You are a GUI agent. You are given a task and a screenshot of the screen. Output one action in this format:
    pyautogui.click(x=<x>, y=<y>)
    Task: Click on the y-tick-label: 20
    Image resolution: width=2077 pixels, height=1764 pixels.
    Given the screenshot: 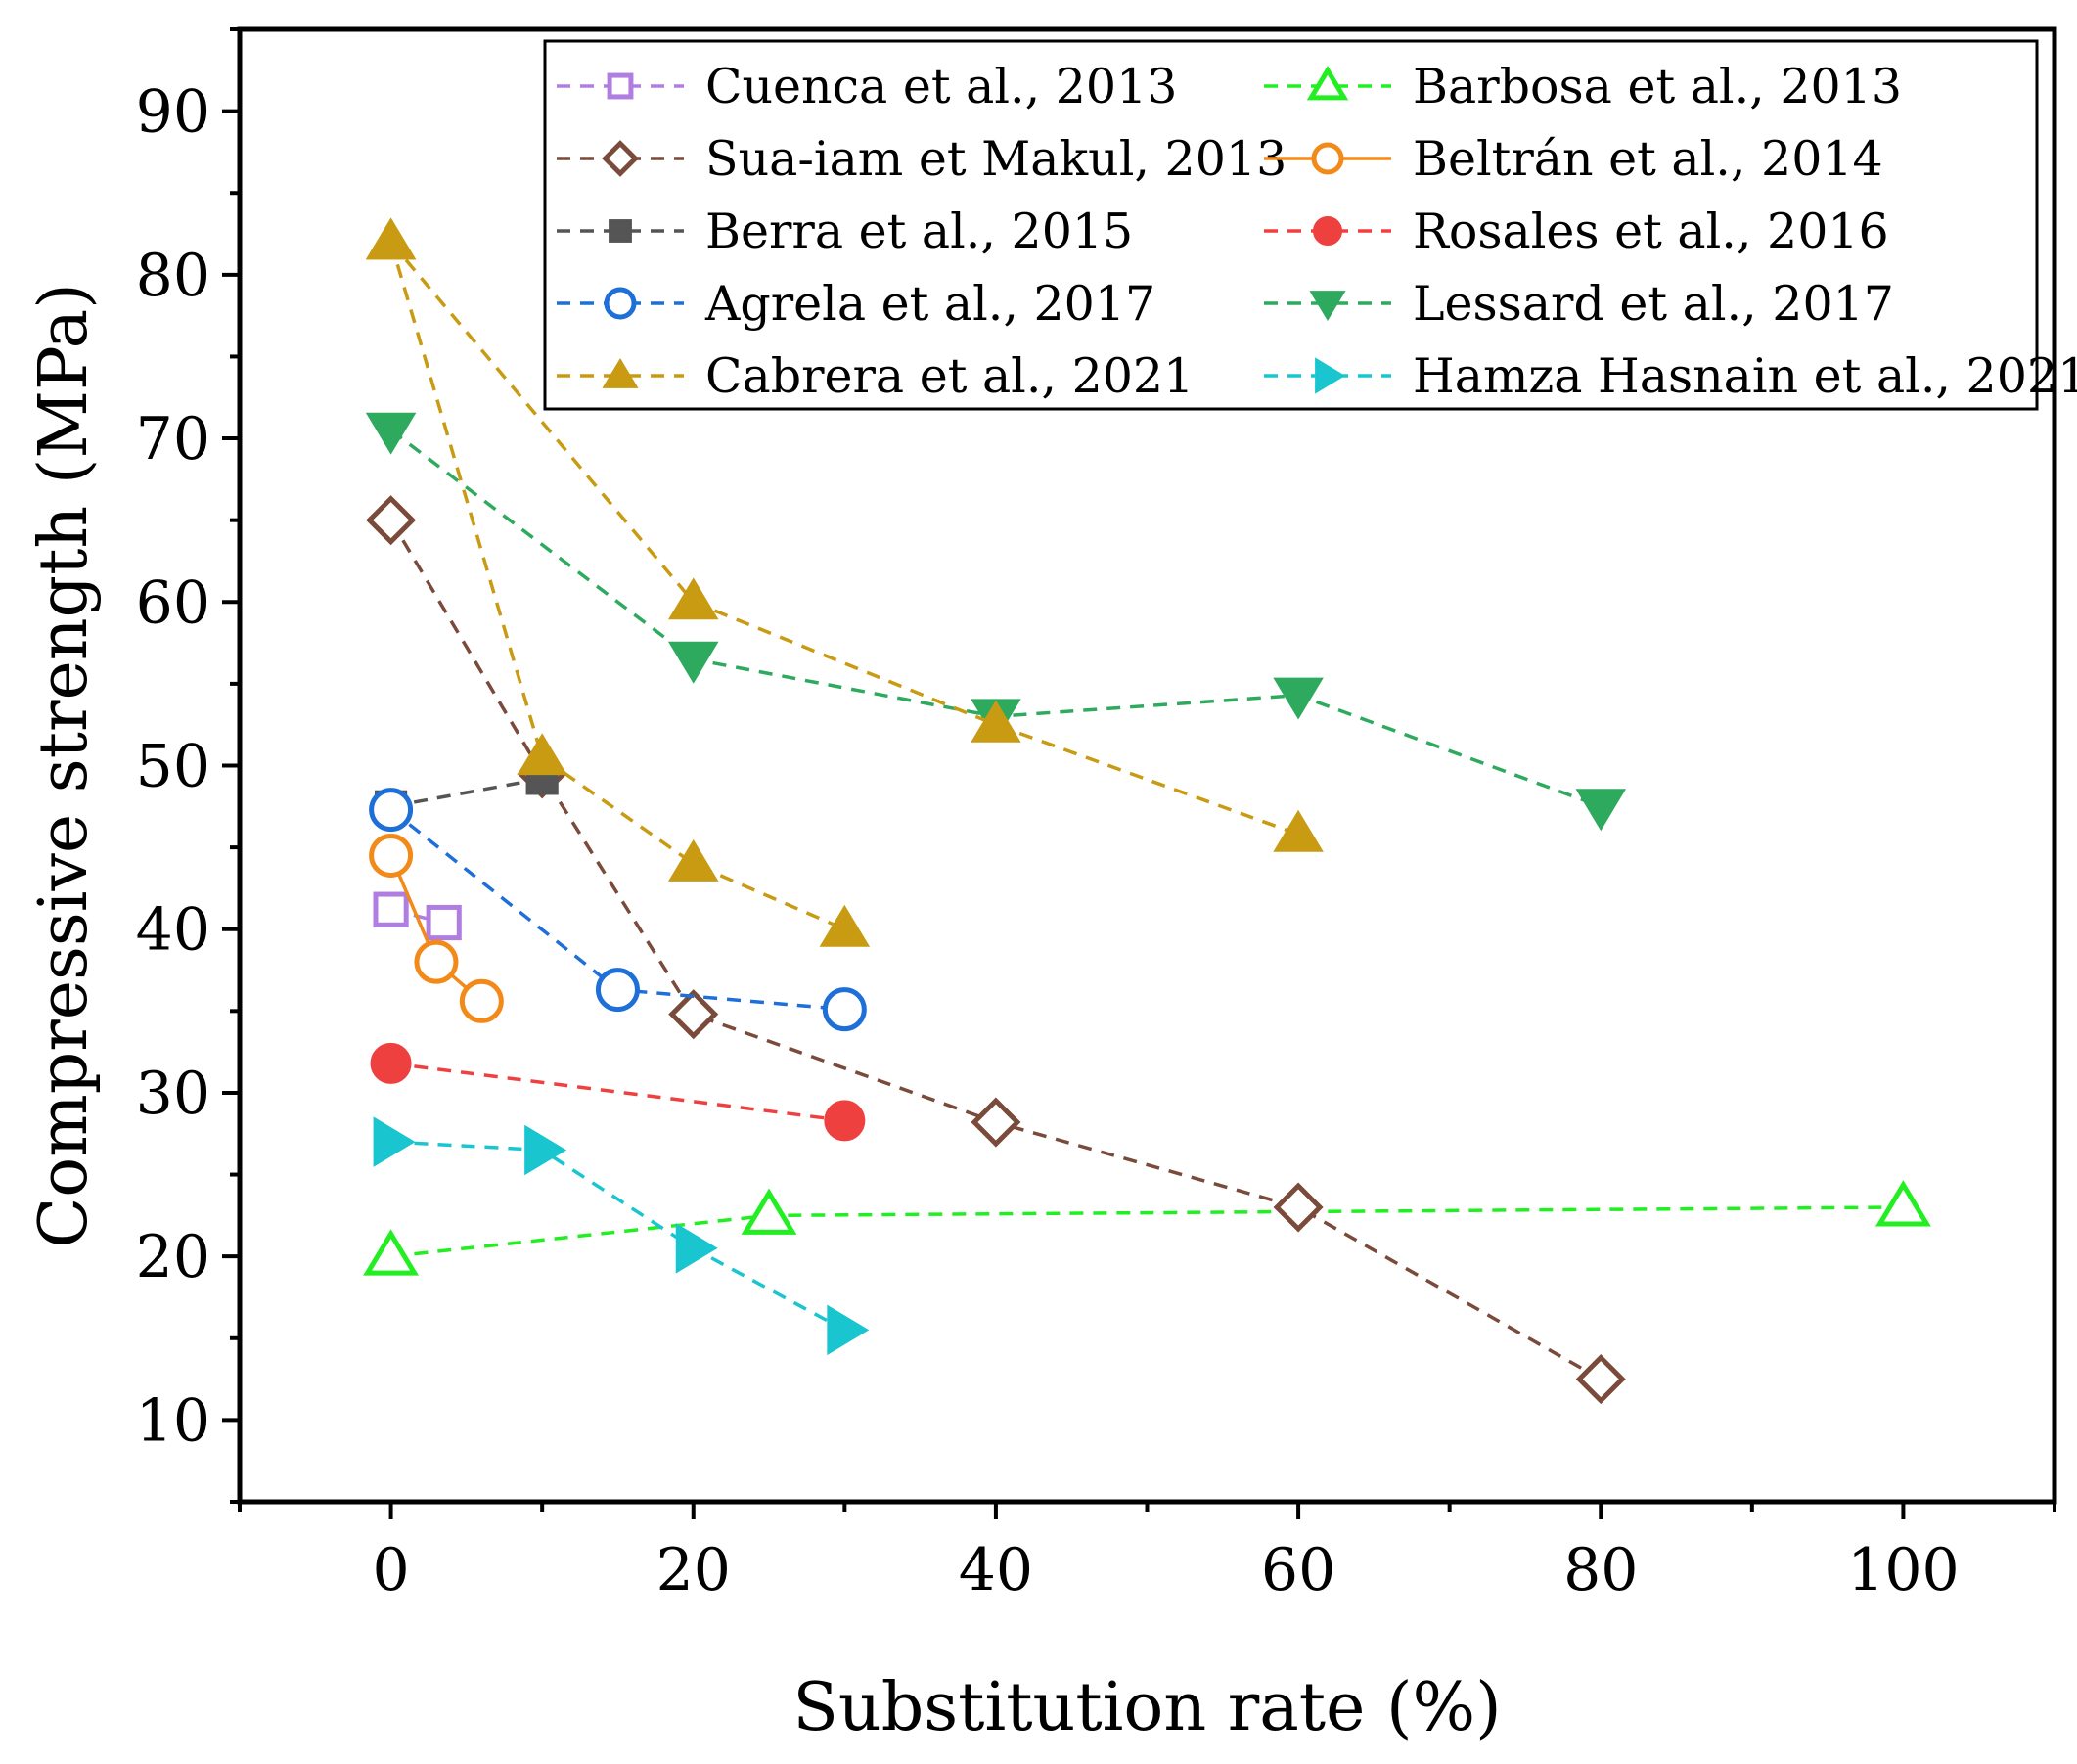 What is the action you would take?
    pyautogui.click(x=173, y=1257)
    